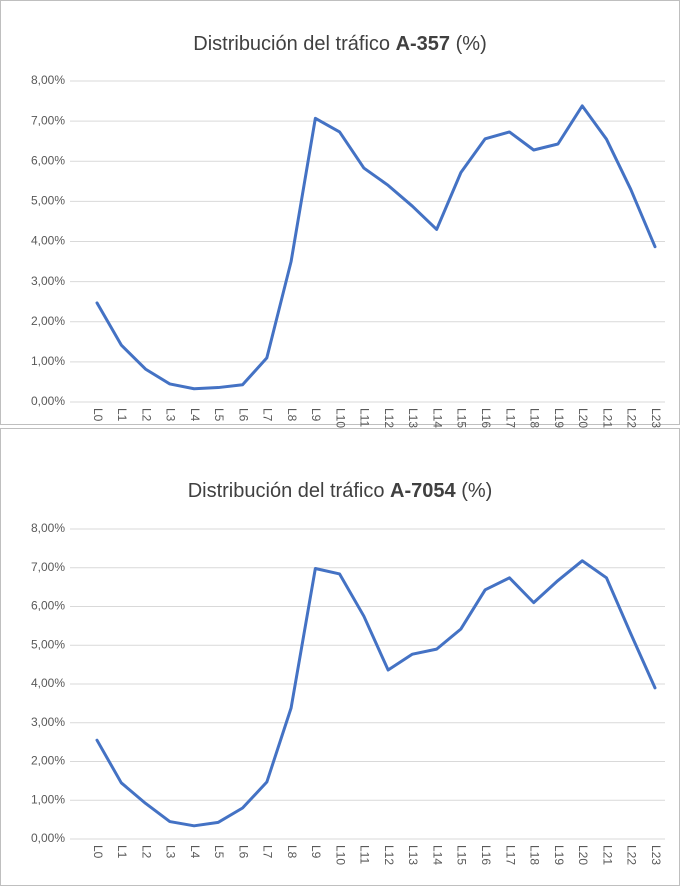  I want to click on chart-title: Distribución del tráfico A-357 (%), so click(339, 44).